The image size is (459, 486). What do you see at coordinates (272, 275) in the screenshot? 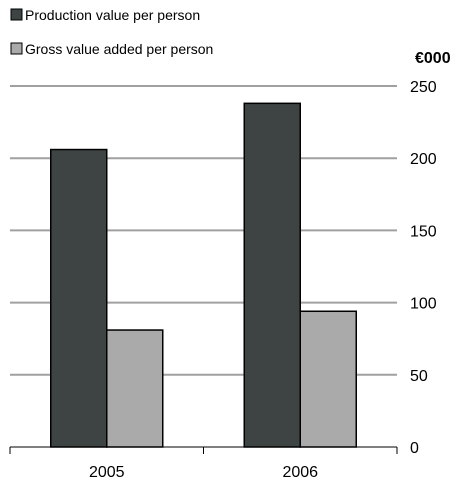
I see `bar-production-2006` at bounding box center [272, 275].